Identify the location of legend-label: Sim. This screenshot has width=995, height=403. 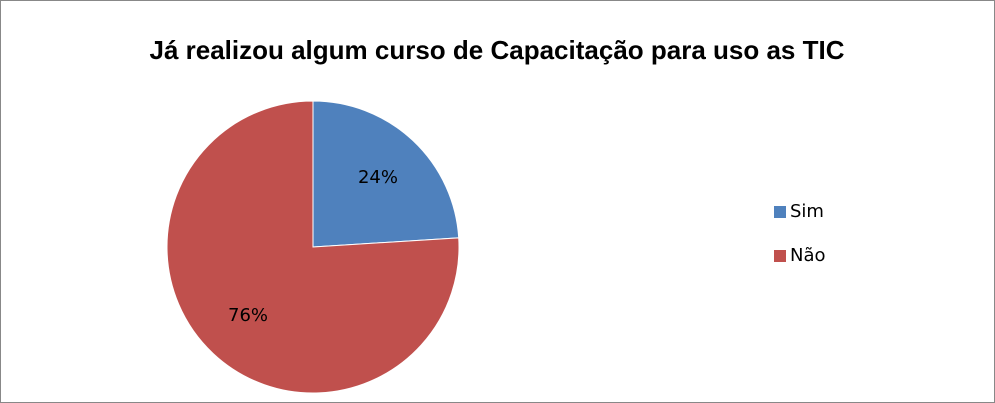
(807, 211).